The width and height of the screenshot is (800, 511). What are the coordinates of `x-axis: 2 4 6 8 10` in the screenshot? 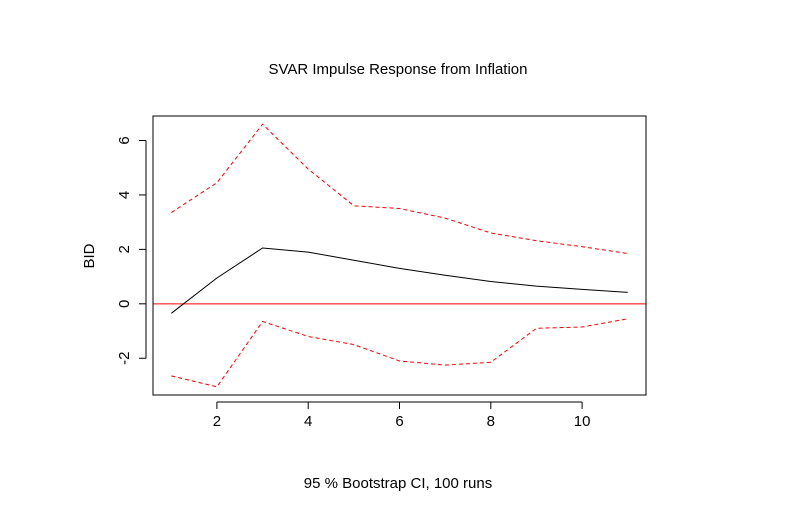 It's located at (402, 415).